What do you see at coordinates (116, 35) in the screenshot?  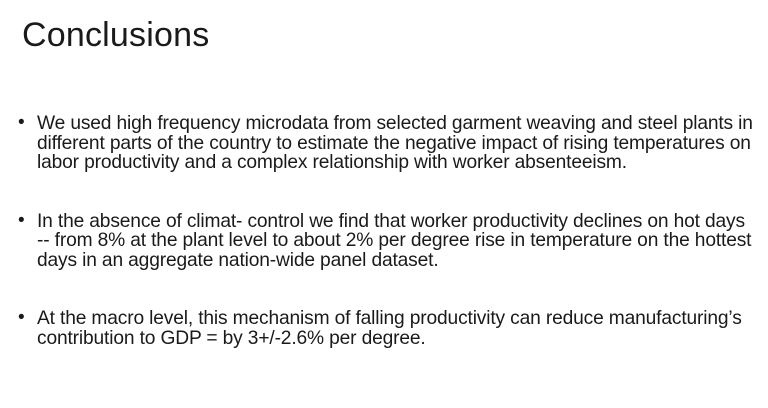 I see `slide-title: Conclusions` at bounding box center [116, 35].